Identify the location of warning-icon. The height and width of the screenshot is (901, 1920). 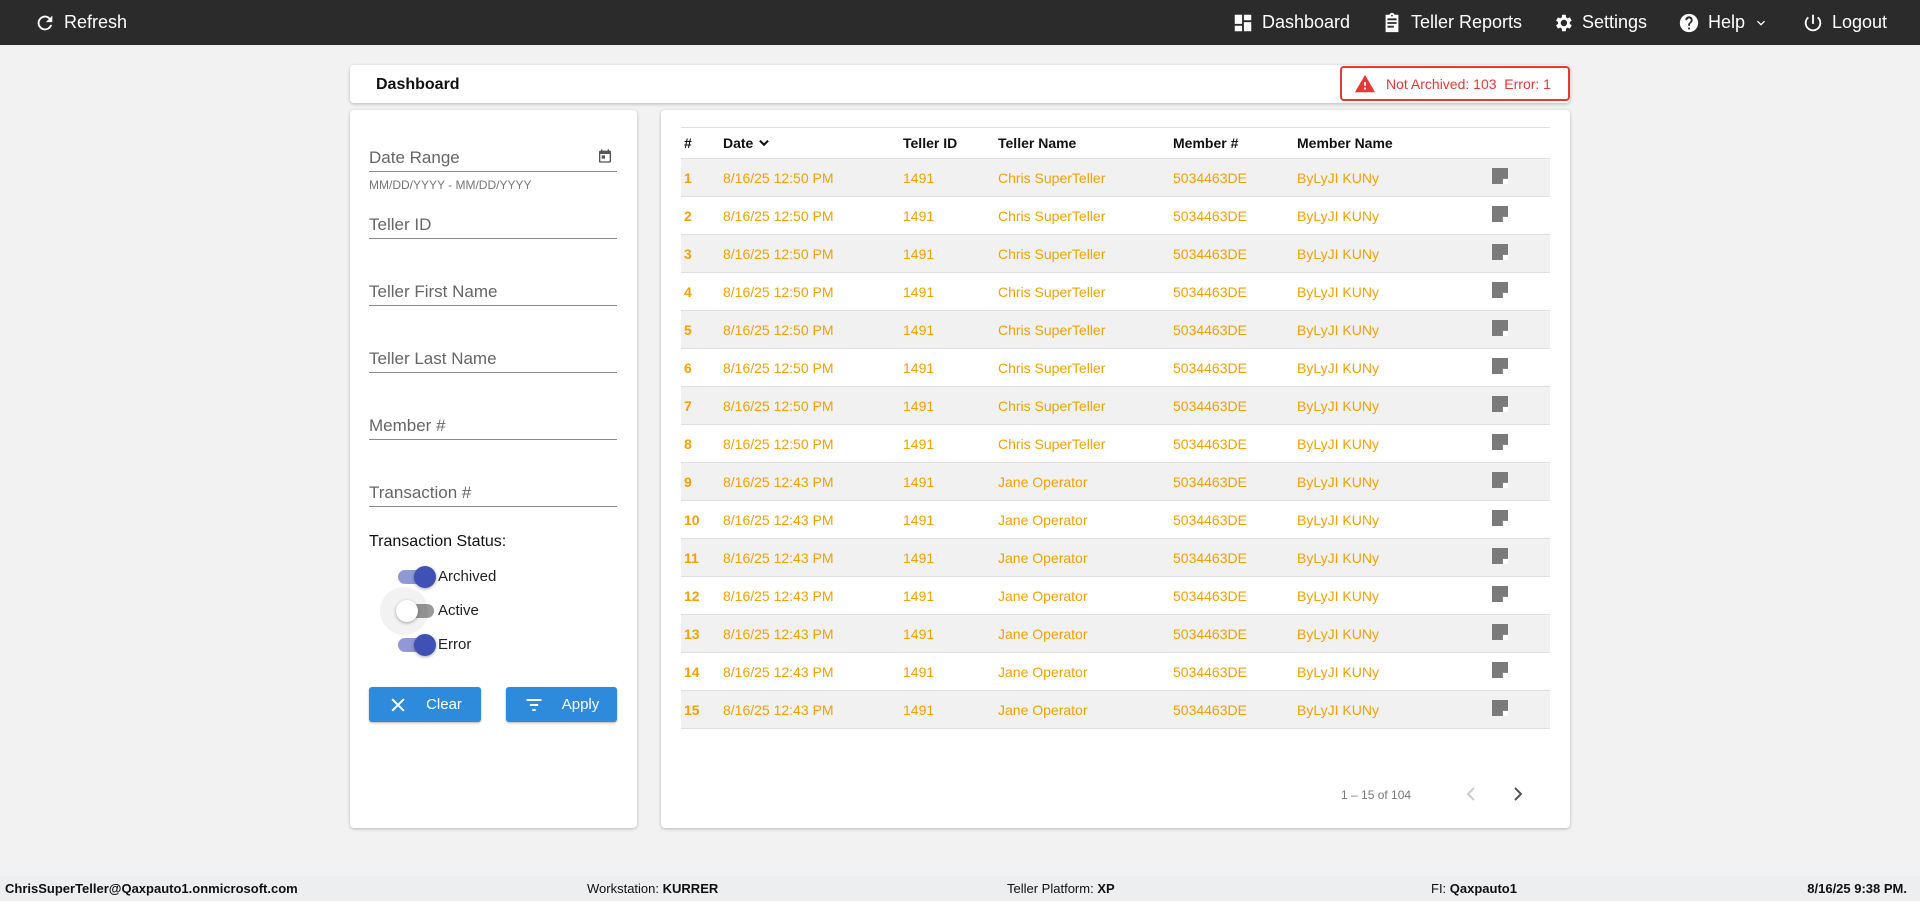
(1365, 83).